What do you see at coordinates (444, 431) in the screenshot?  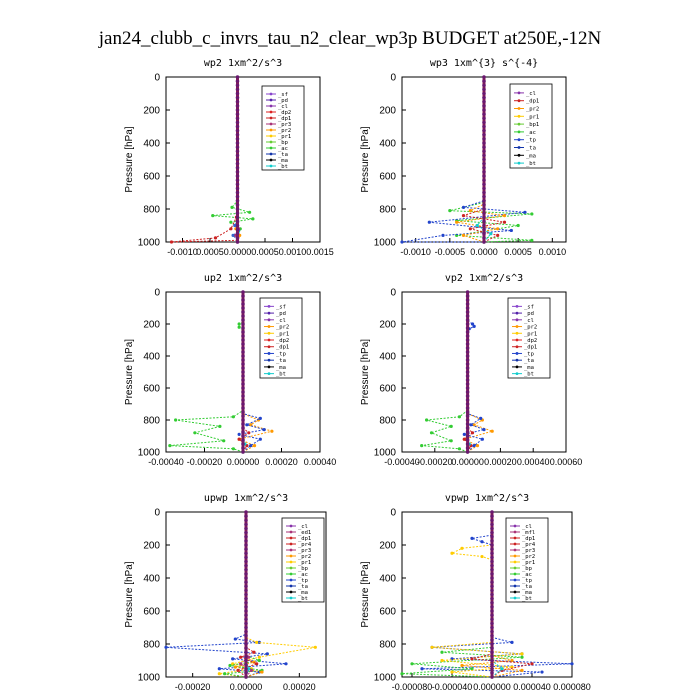 I see `series-line-pr1` at bounding box center [444, 431].